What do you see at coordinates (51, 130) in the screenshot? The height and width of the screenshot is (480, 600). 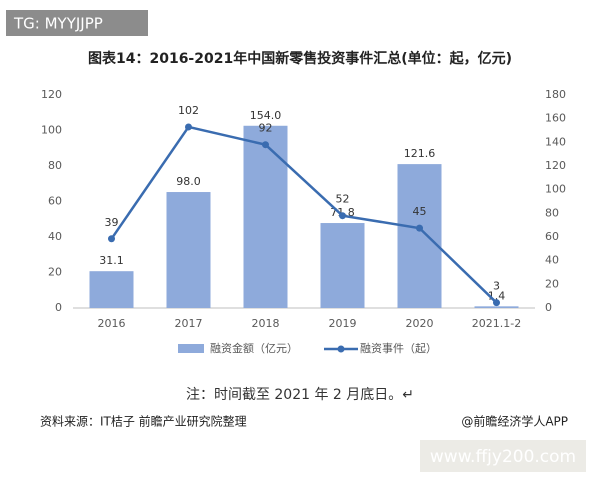 I see `y-tick-label: 100` at bounding box center [51, 130].